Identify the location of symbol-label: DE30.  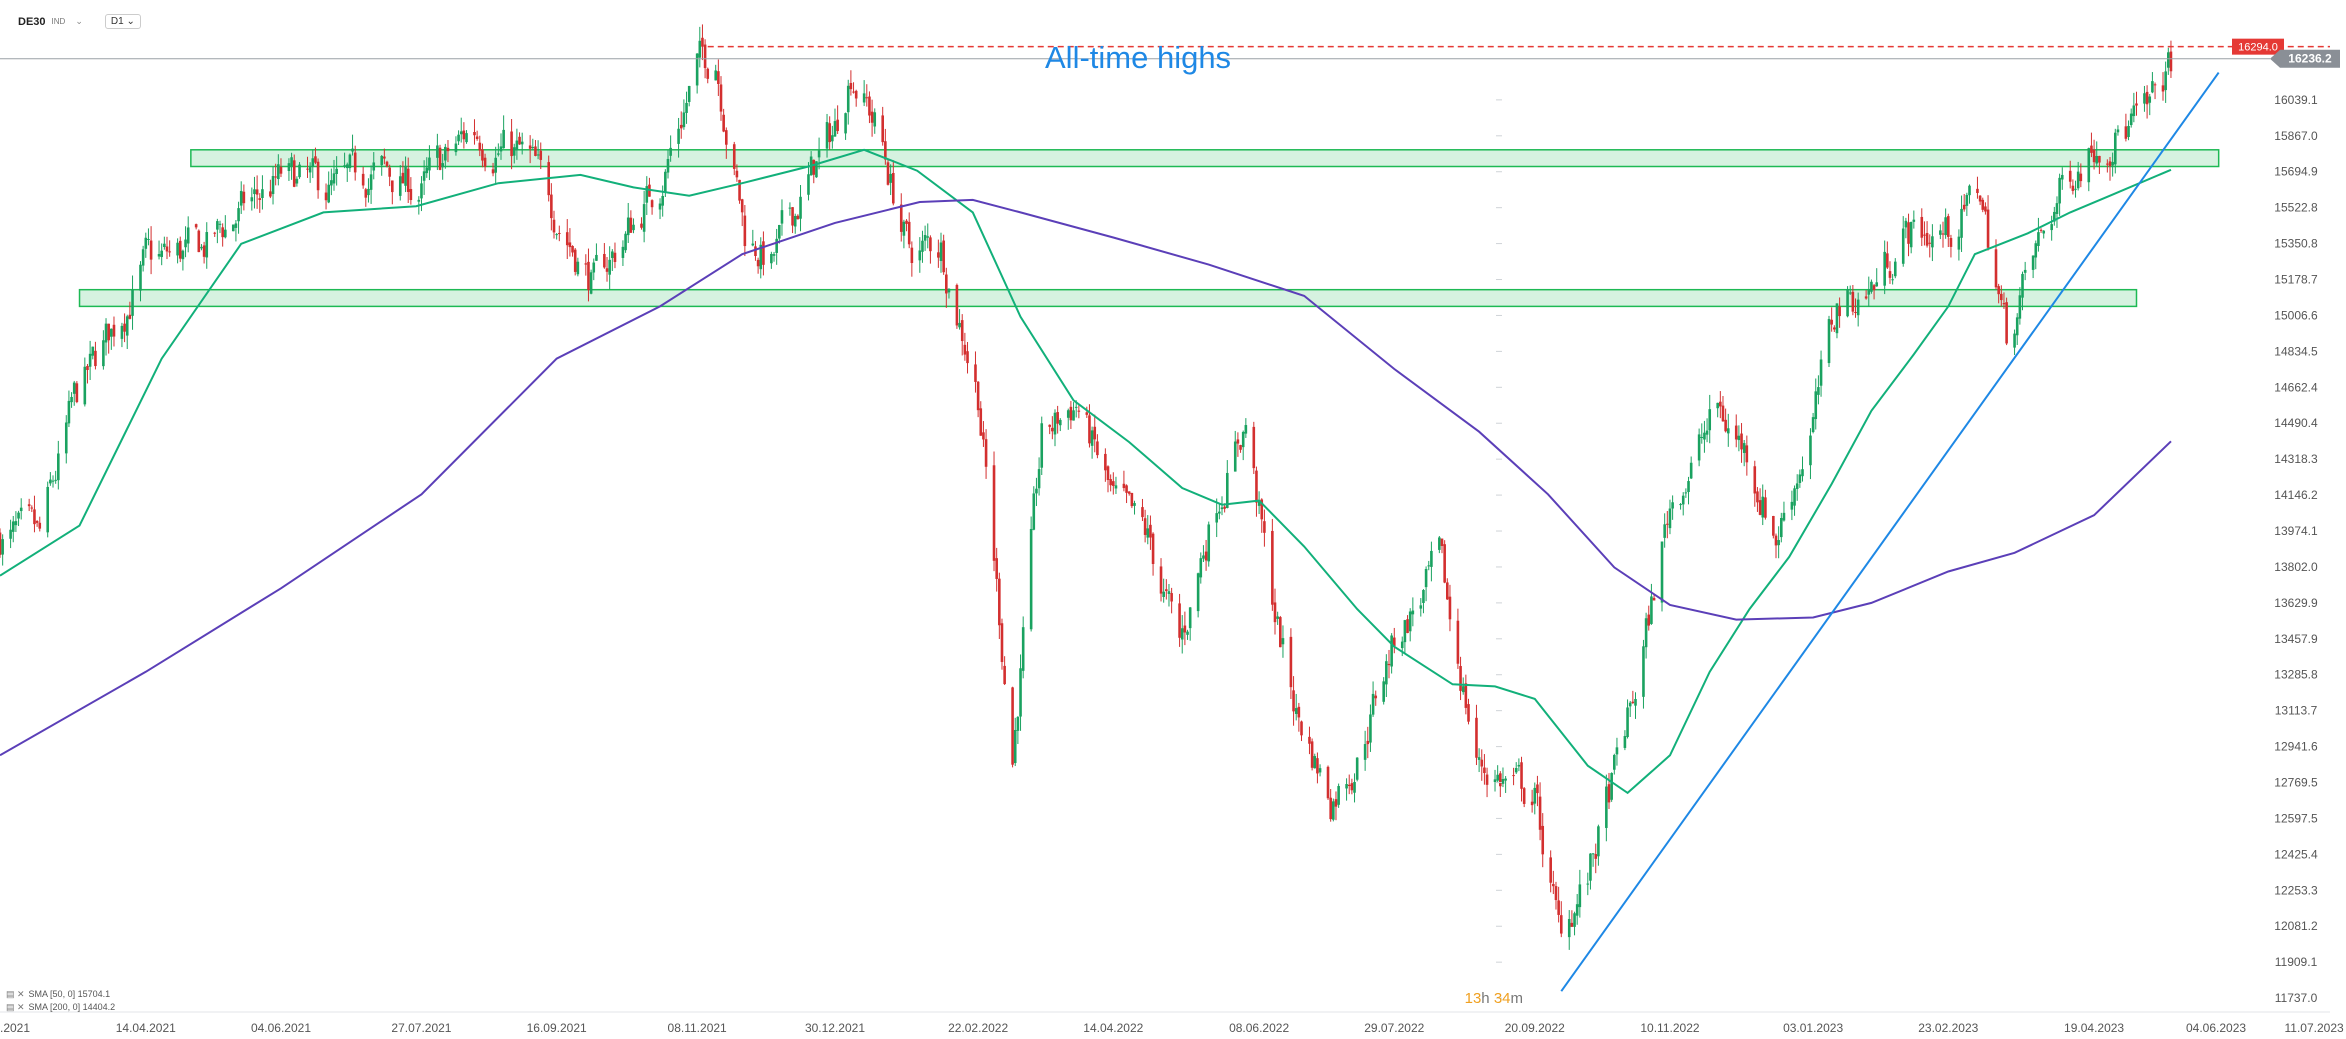
(32, 21).